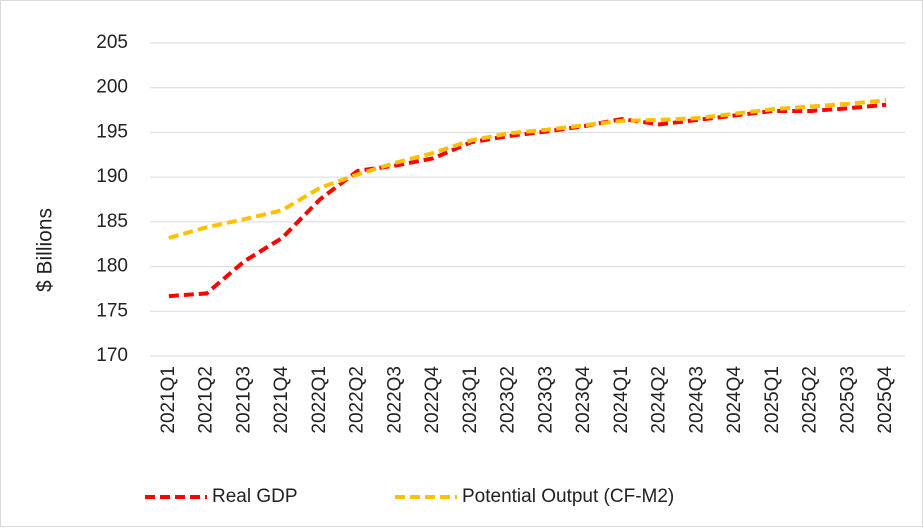  What do you see at coordinates (659, 400) in the screenshot?
I see `x-tick-label: 2024Q2` at bounding box center [659, 400].